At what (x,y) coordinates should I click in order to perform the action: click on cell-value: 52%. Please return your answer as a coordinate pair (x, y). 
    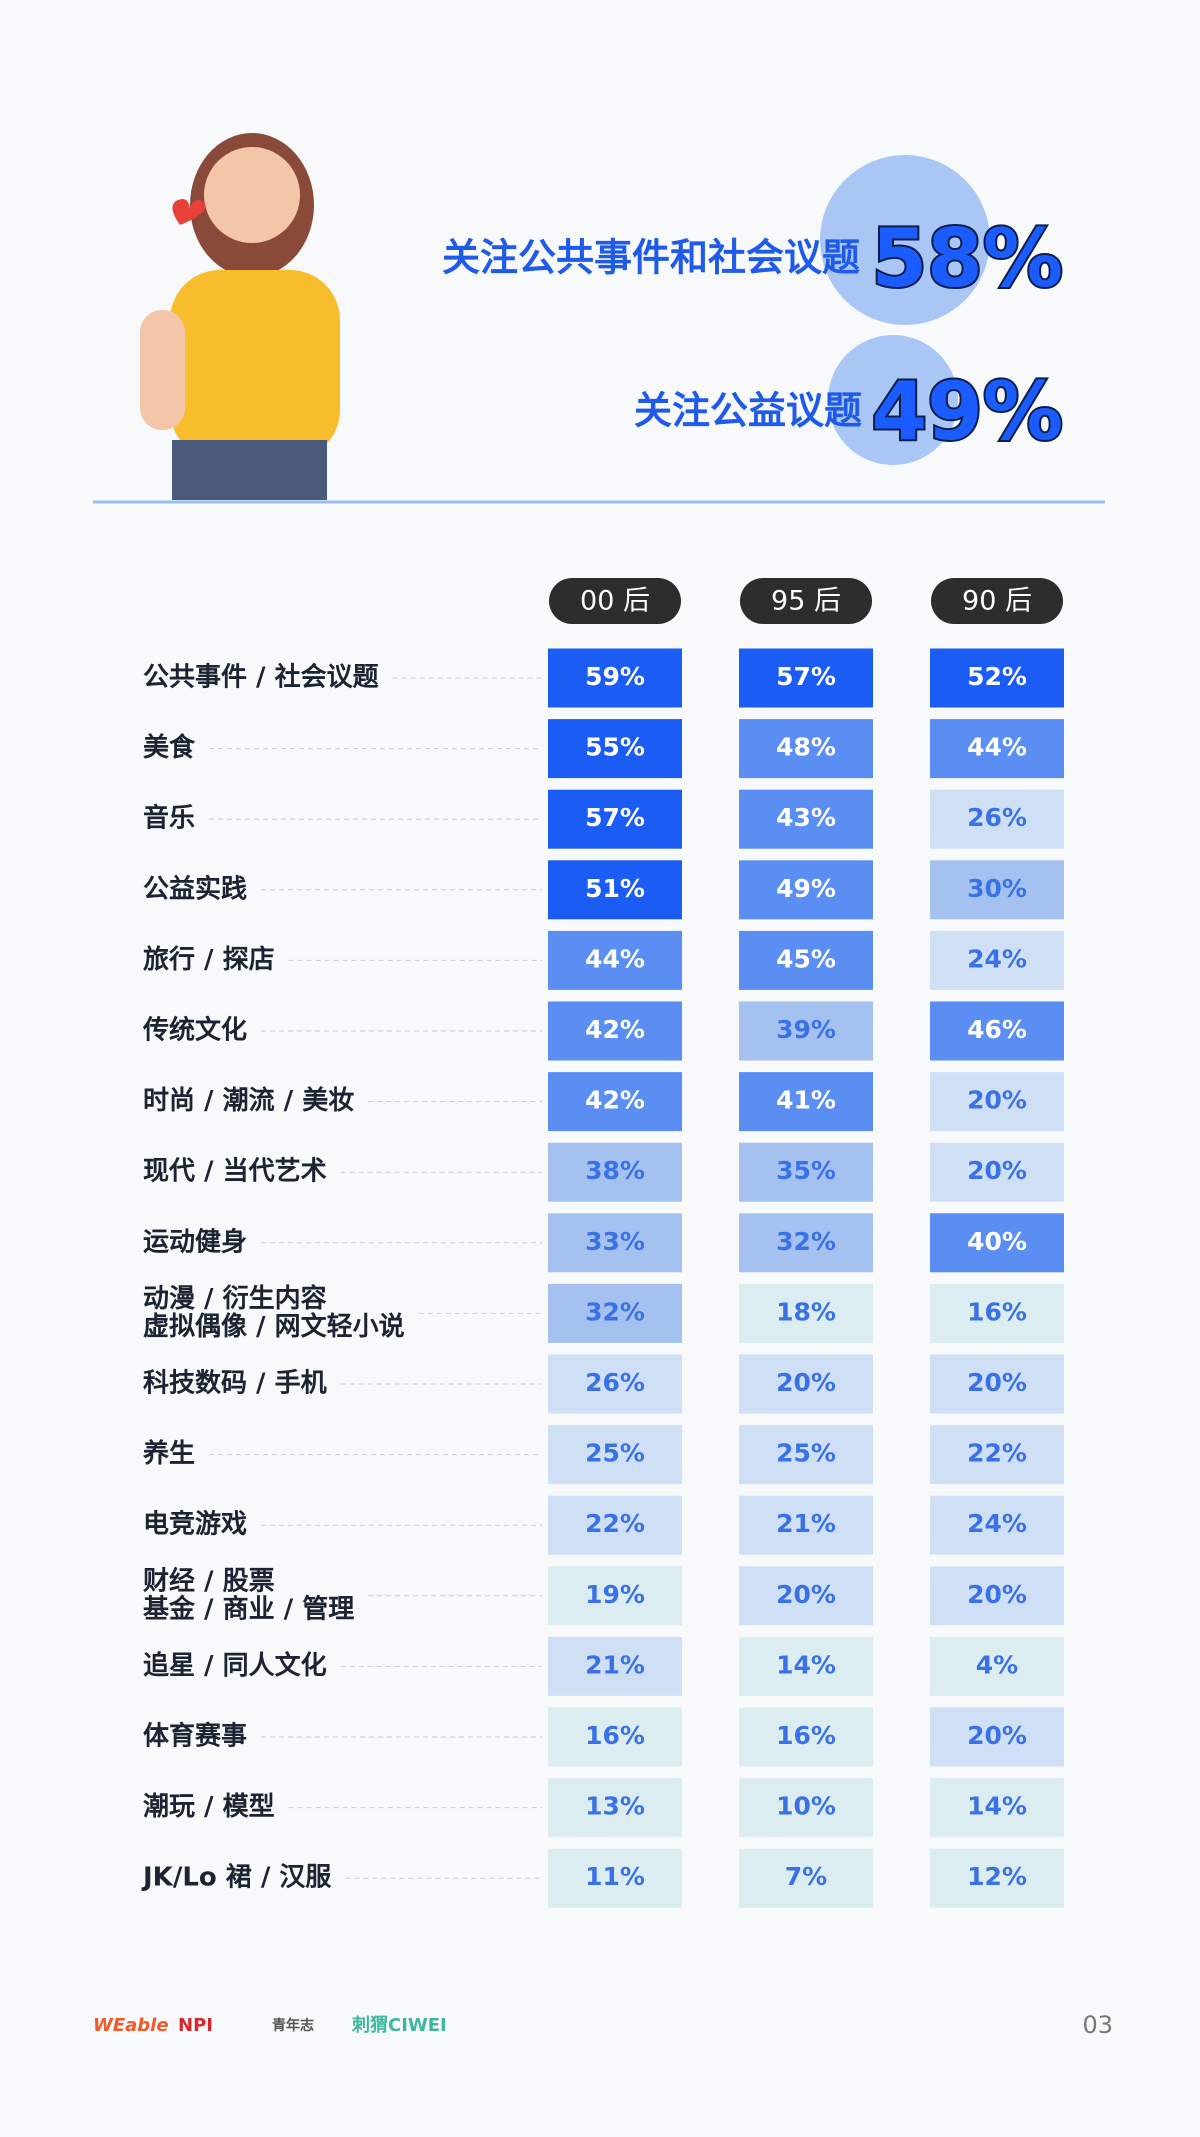
    Looking at the image, I should click on (997, 676).